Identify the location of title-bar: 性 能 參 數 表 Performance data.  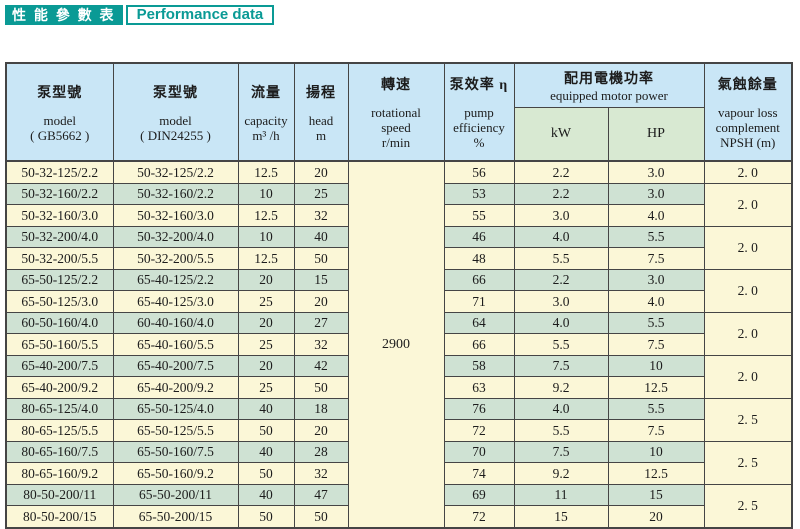
(140, 15).